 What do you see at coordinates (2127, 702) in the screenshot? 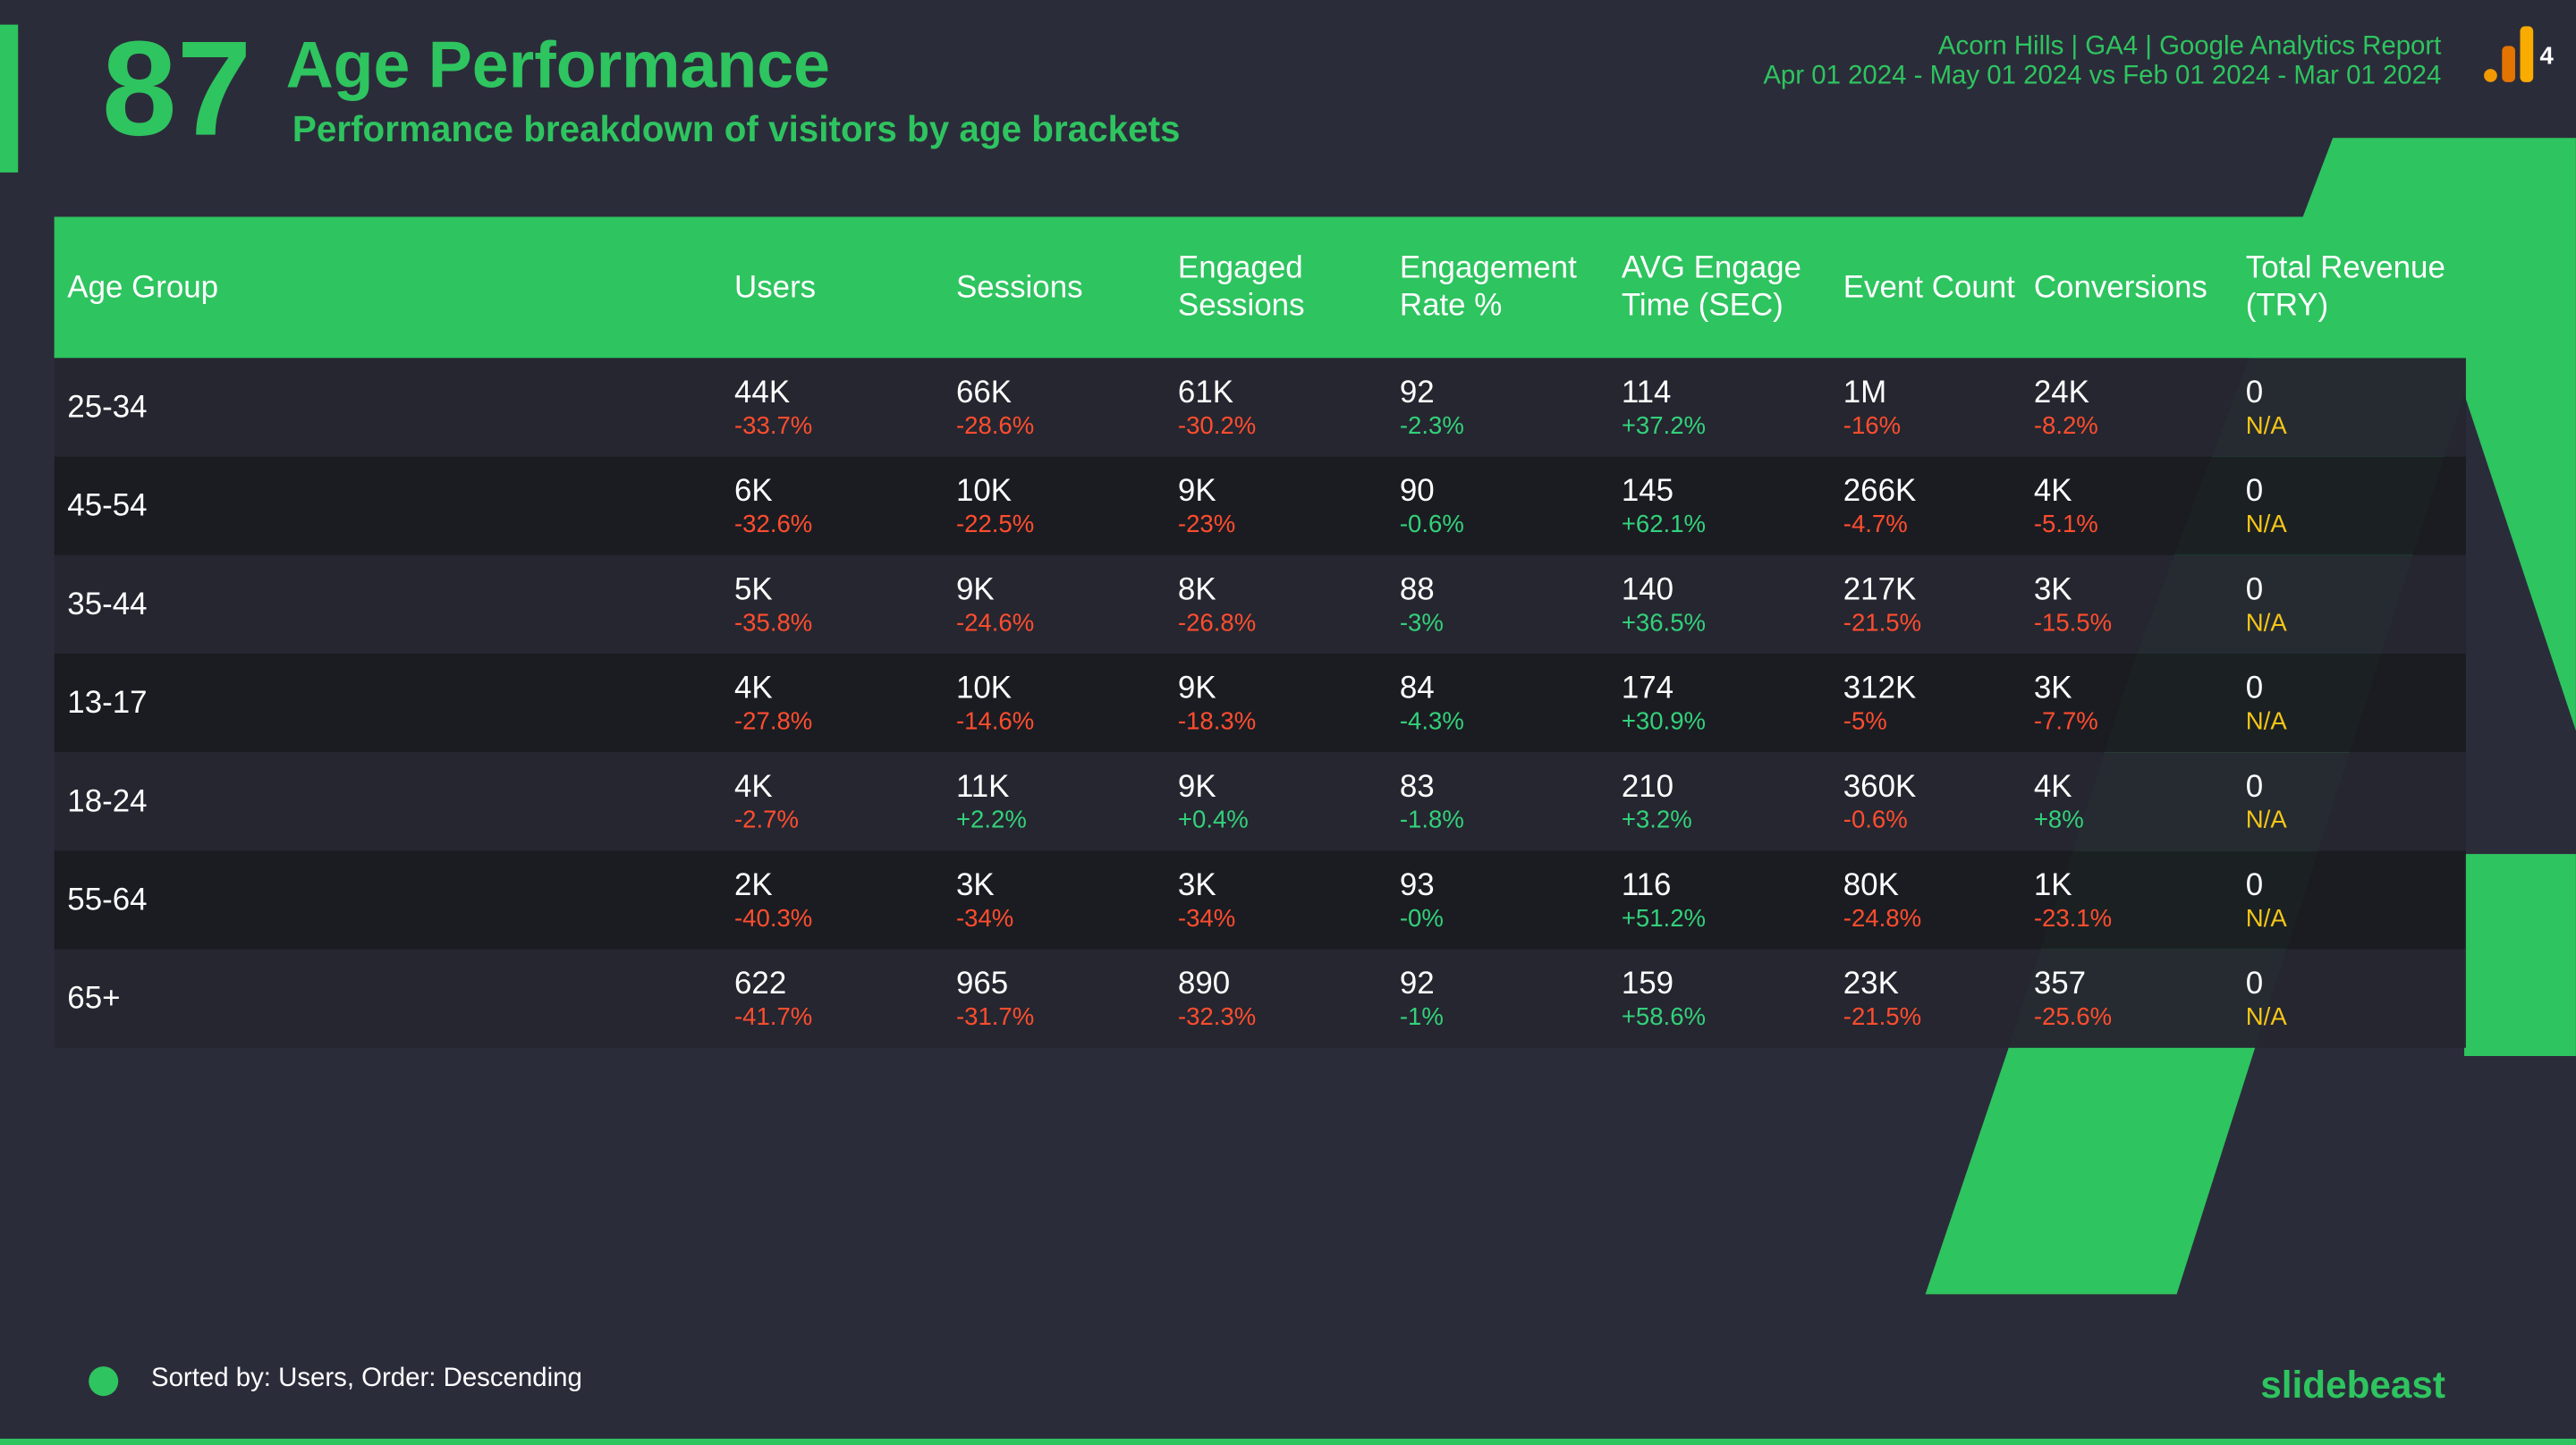
I see `cell: 3K -7.7%` at bounding box center [2127, 702].